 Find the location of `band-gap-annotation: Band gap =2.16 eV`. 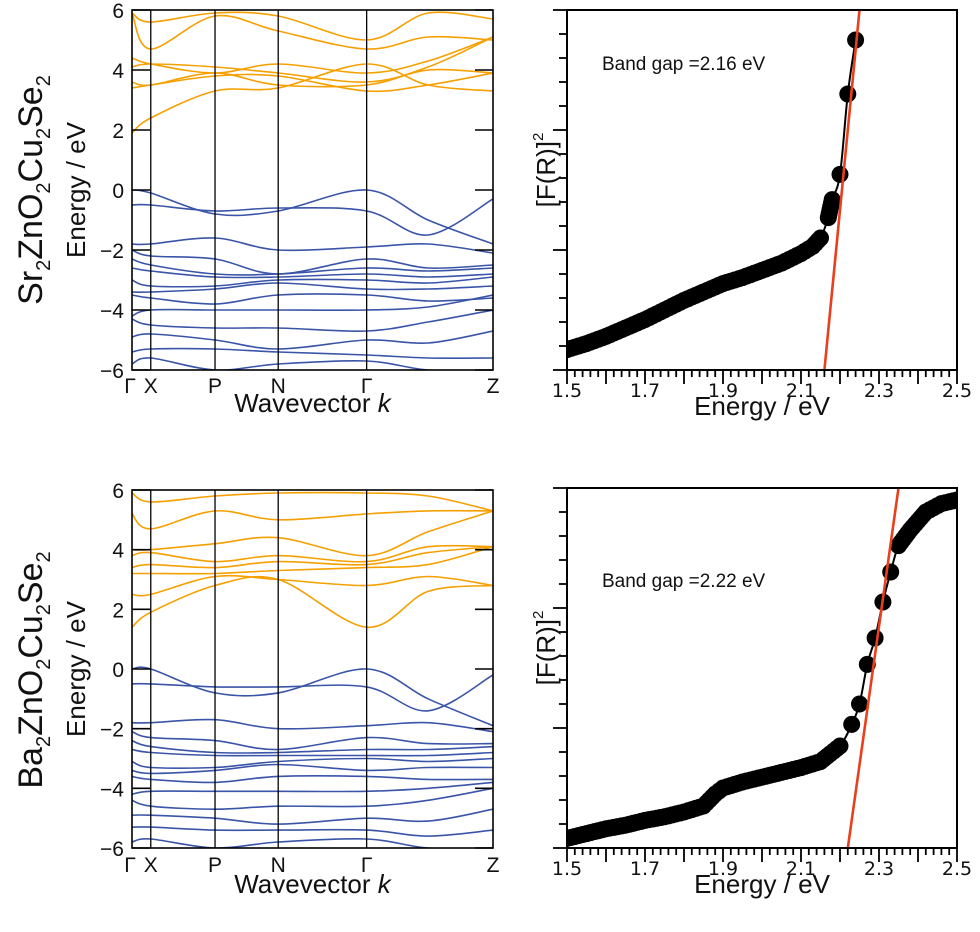

band-gap-annotation: Band gap =2.16 eV is located at coordinates (684, 64).